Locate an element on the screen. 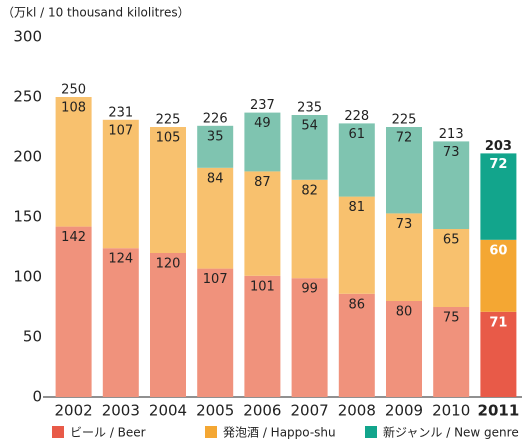 This screenshot has width=526, height=443. y-tick-label: 0 is located at coordinates (37, 397).